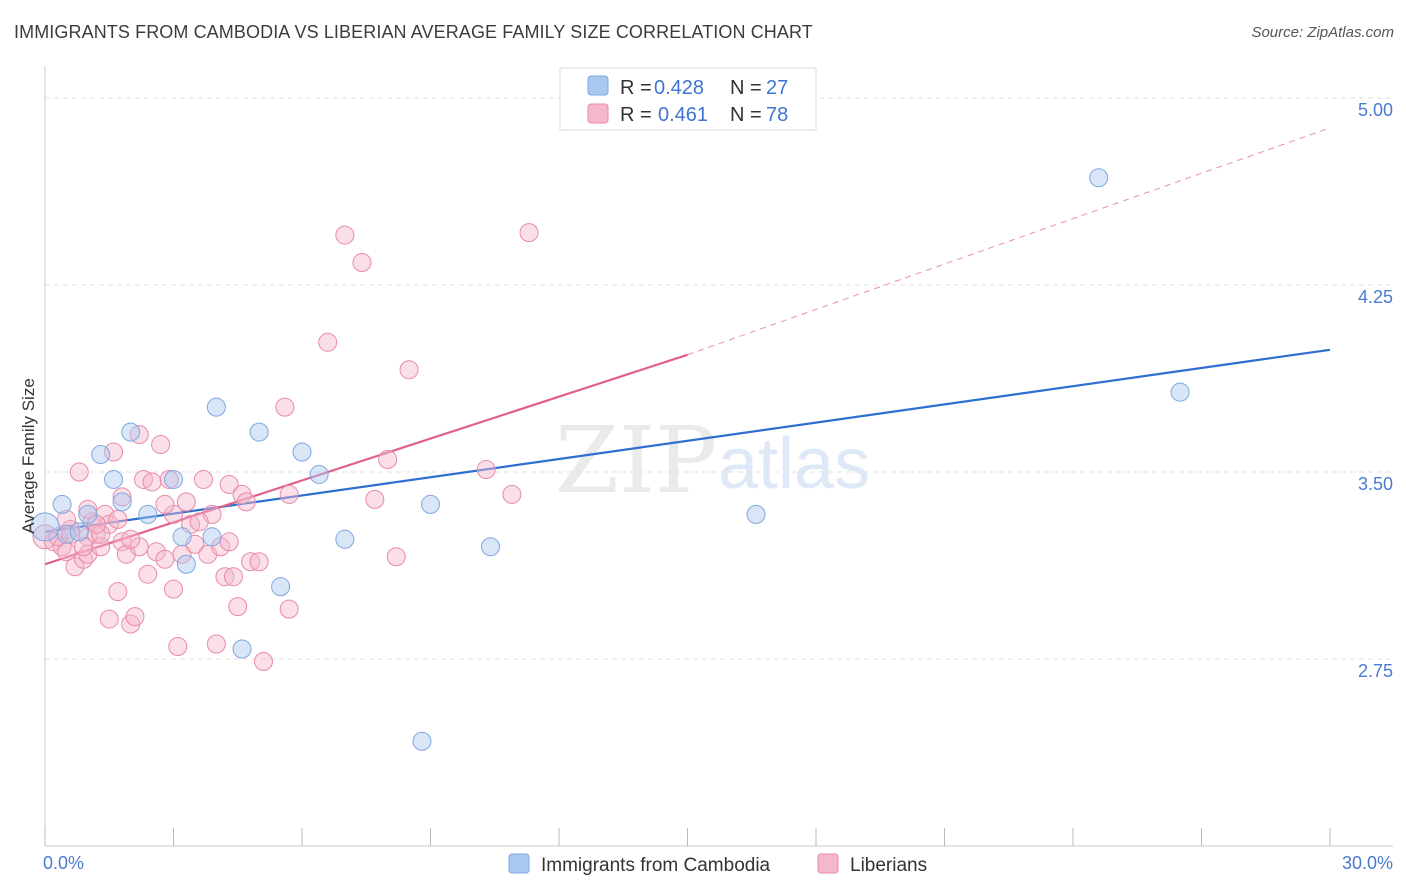  What do you see at coordinates (1375, 484) in the screenshot?
I see `y-tick-label: 3.50` at bounding box center [1375, 484].